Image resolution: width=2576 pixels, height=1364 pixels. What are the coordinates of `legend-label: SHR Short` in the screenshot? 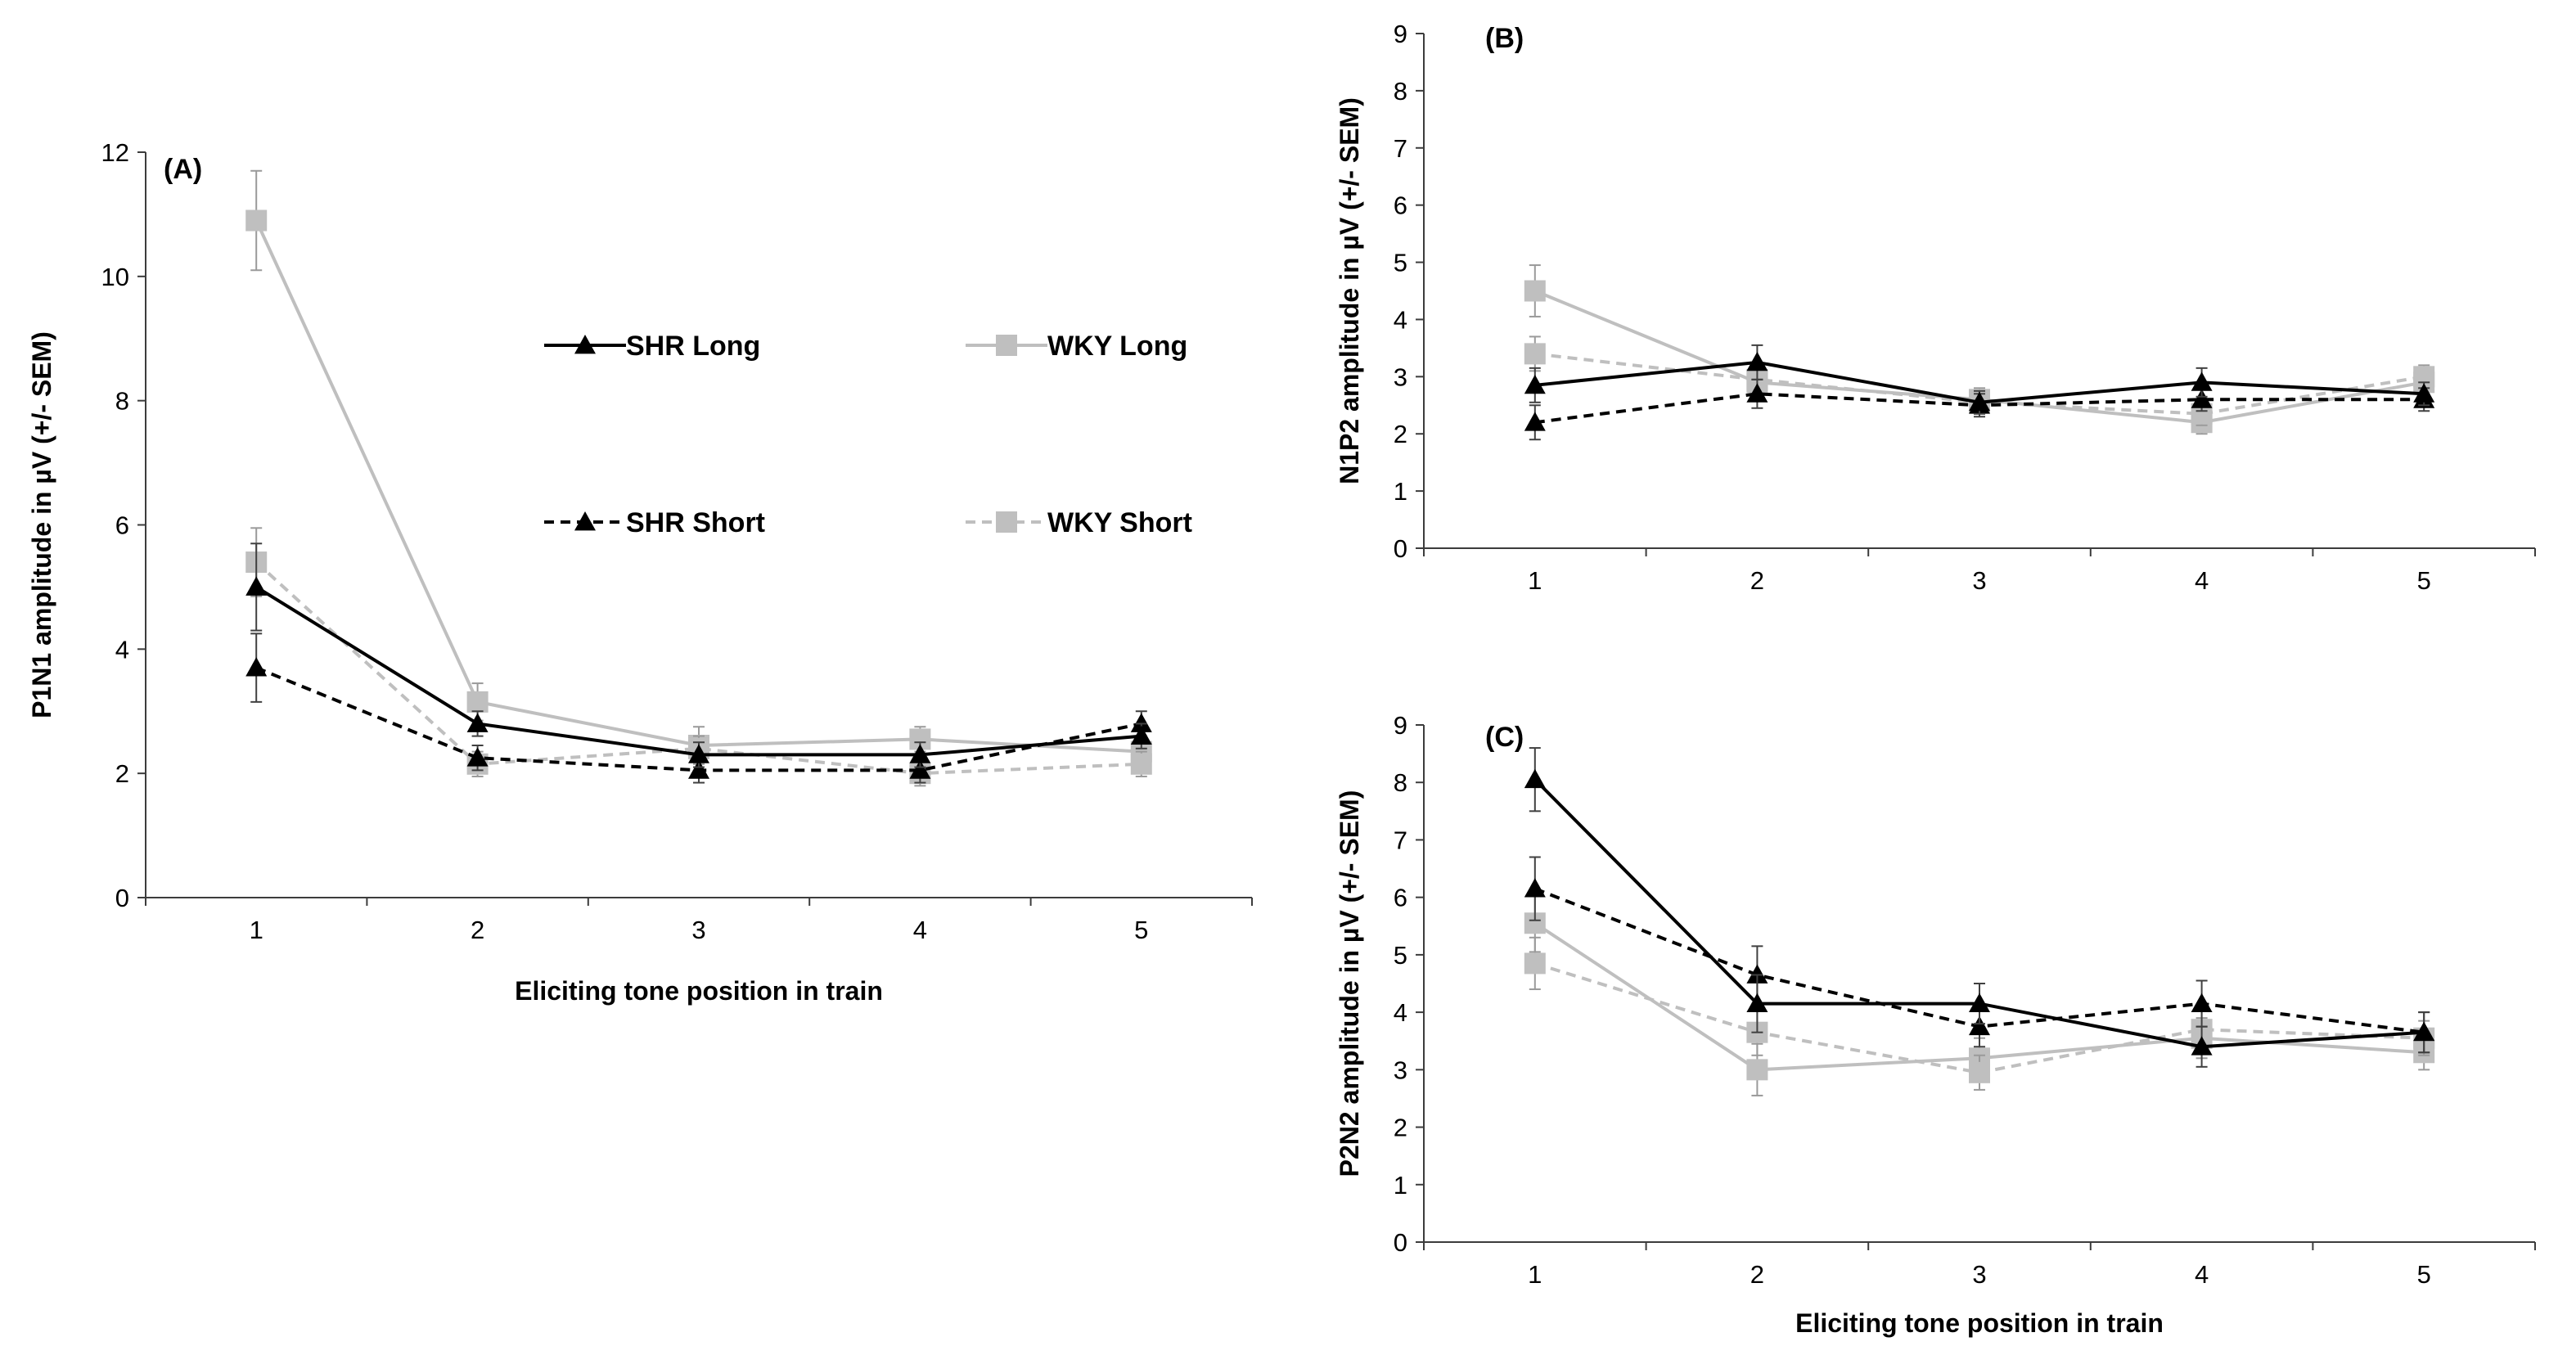 It's located at (695, 523).